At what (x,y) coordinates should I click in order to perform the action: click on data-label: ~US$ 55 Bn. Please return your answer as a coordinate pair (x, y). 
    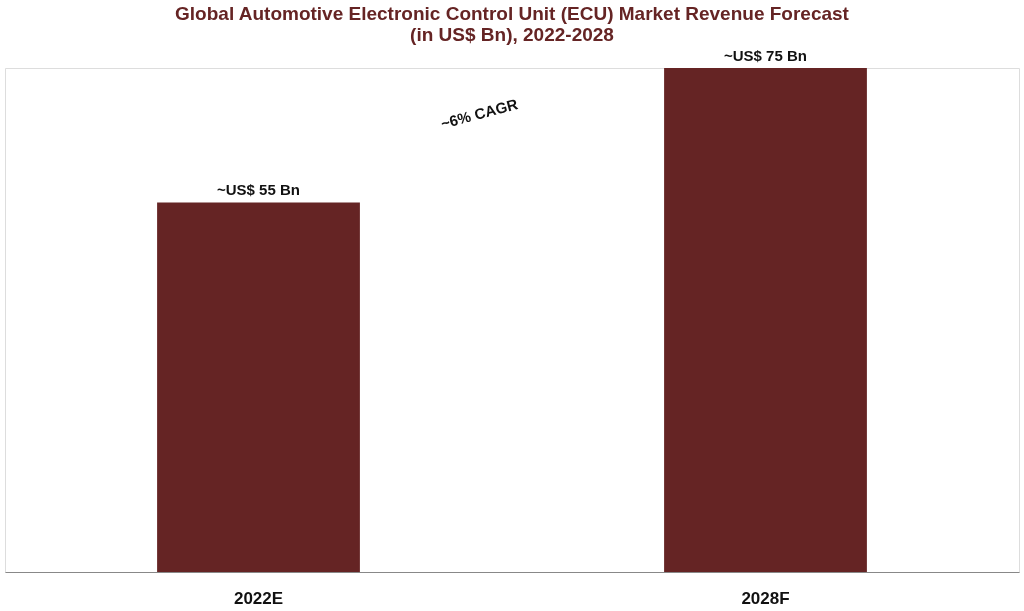
    Looking at the image, I should click on (258, 190).